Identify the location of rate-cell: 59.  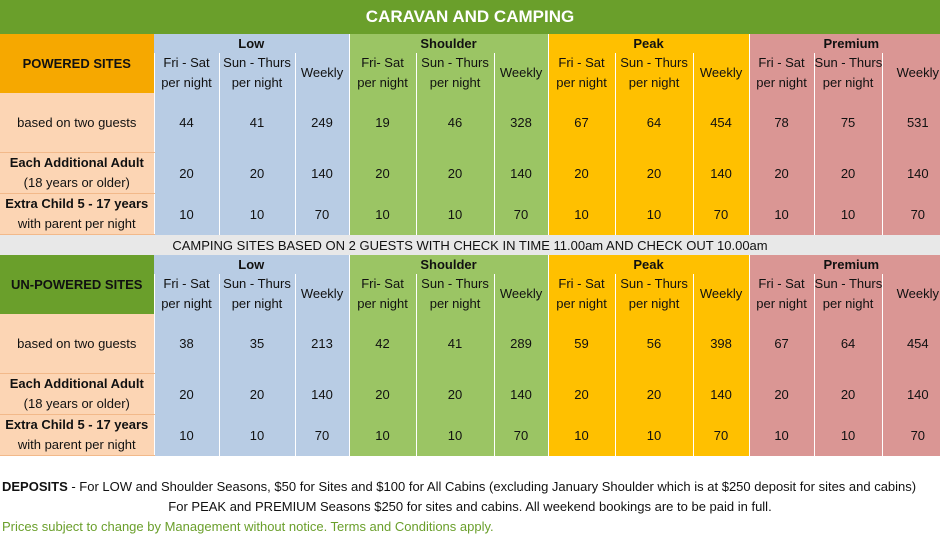
(581, 344).